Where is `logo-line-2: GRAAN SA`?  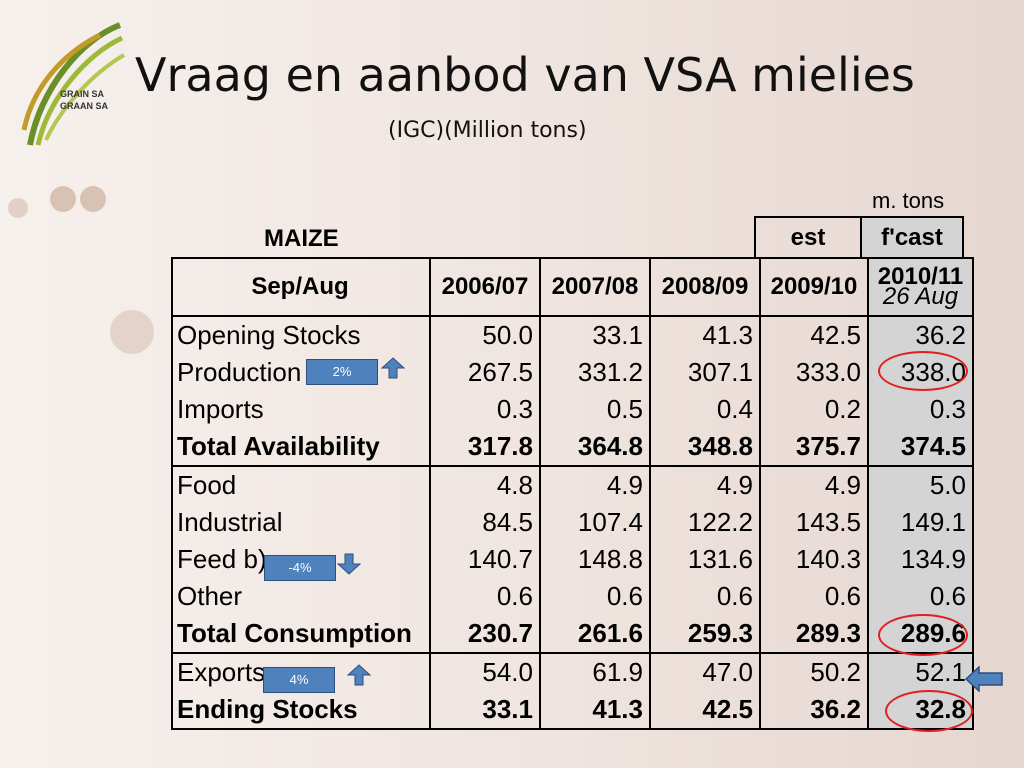 logo-line-2: GRAAN SA is located at coordinates (84, 106).